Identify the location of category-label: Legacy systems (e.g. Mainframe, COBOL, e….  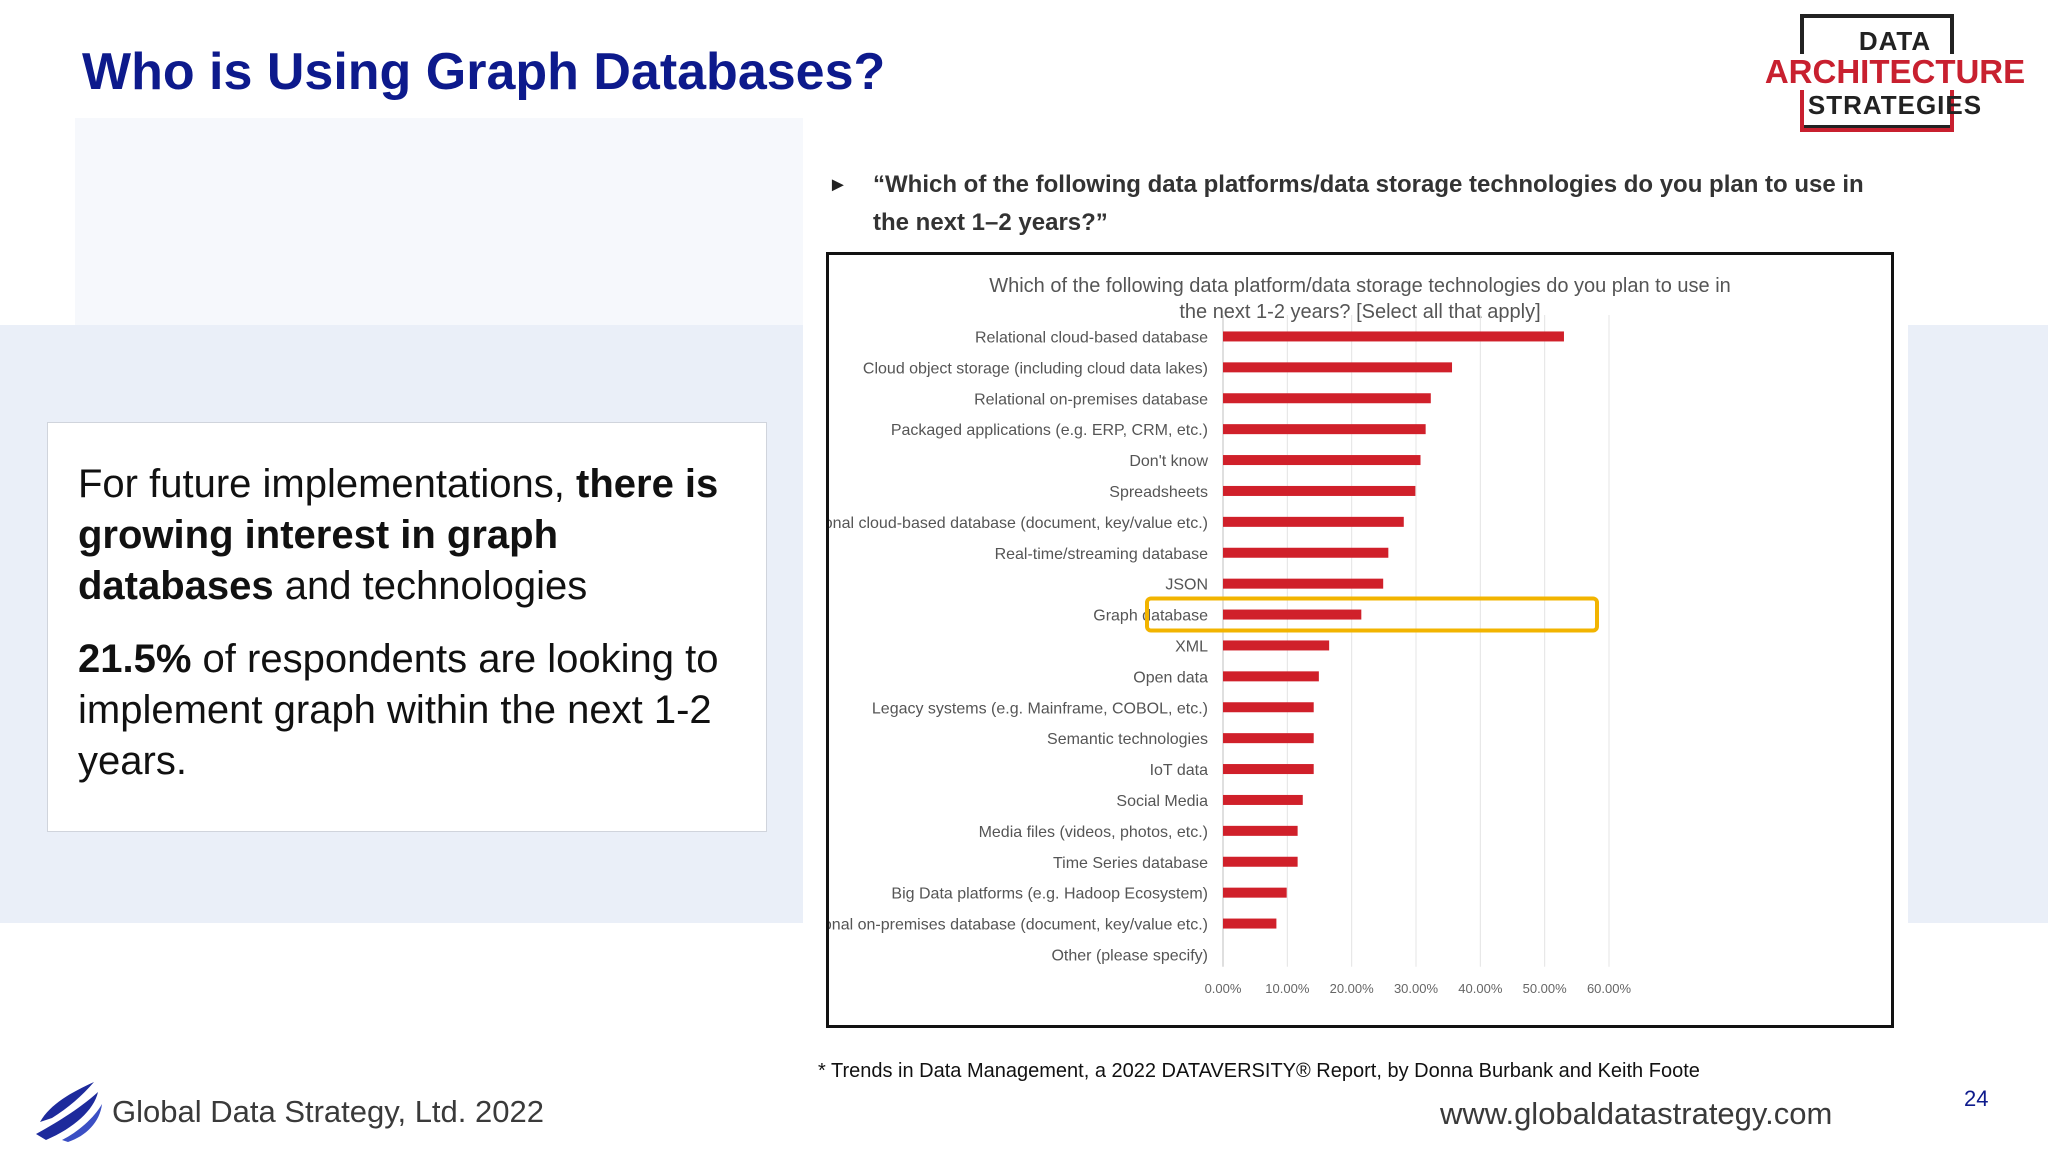
(1040, 708).